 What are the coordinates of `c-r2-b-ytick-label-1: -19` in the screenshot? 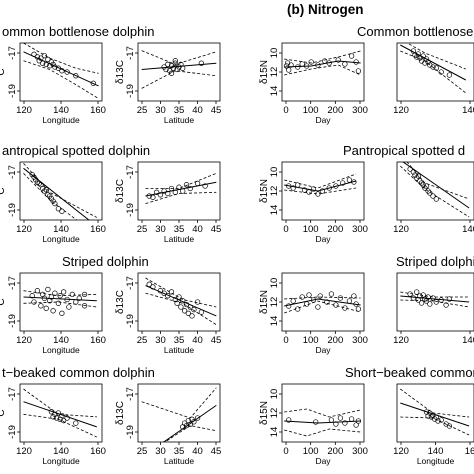 It's located at (130, 321).